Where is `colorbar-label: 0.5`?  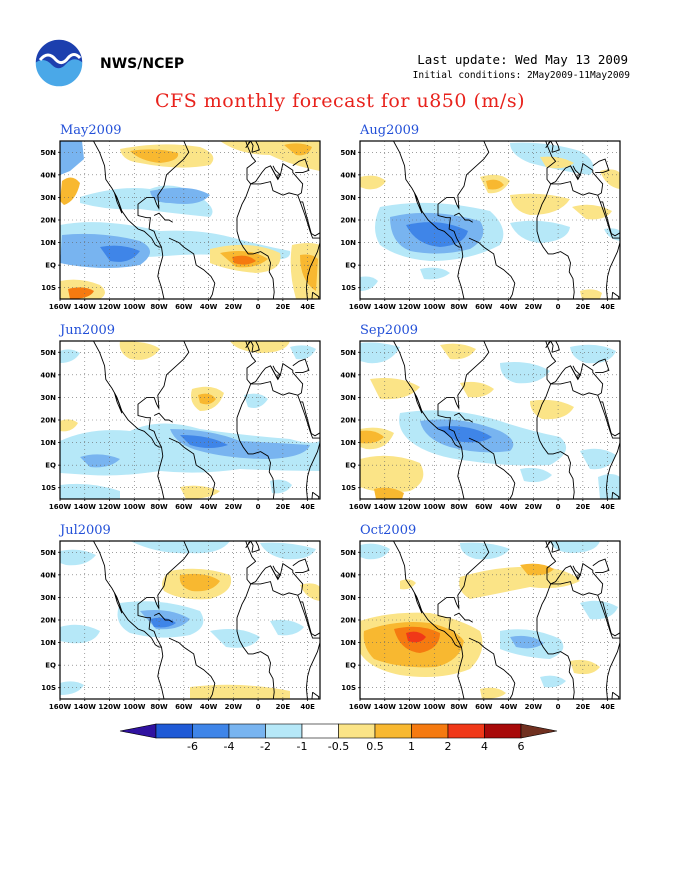 colorbar-label: 0.5 is located at coordinates (375, 746).